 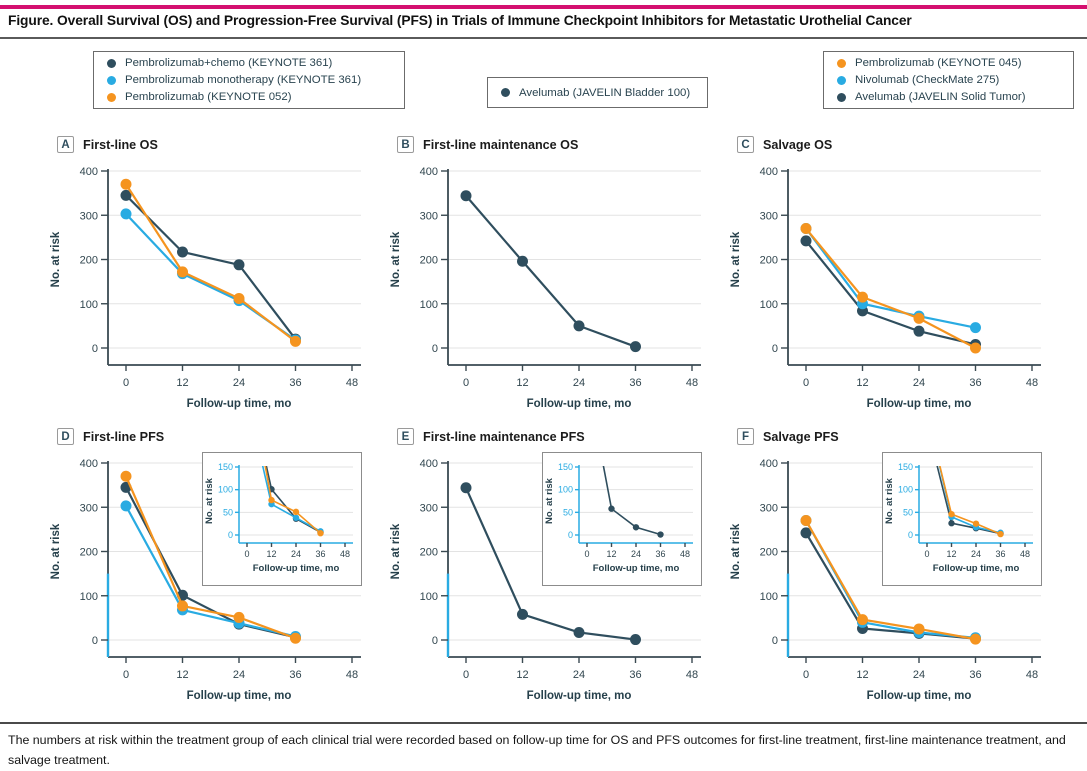 I want to click on panel-title: Salvage PFS, so click(x=801, y=436).